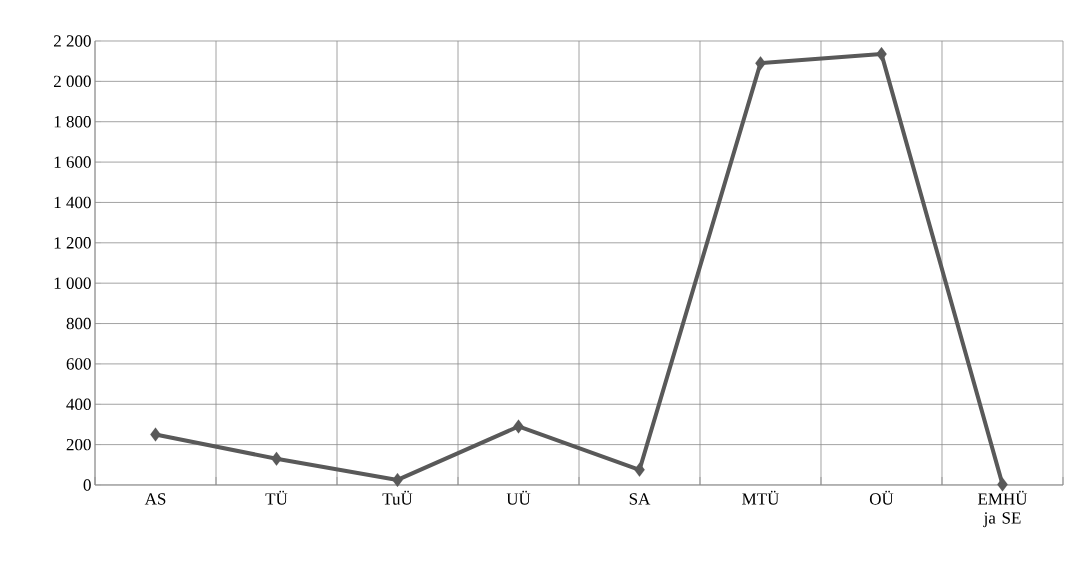 Image resolution: width=1070 pixels, height=567 pixels. What do you see at coordinates (72, 202) in the screenshot?
I see `y-tick-label: 1 400` at bounding box center [72, 202].